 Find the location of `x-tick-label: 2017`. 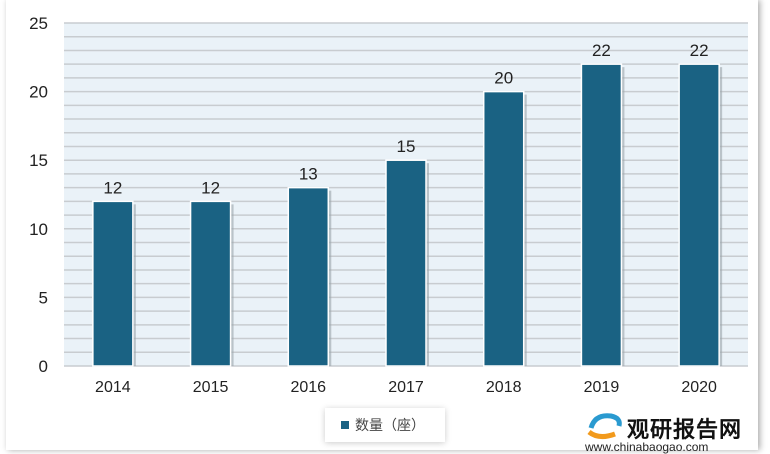

x-tick-label: 2017 is located at coordinates (406, 387).